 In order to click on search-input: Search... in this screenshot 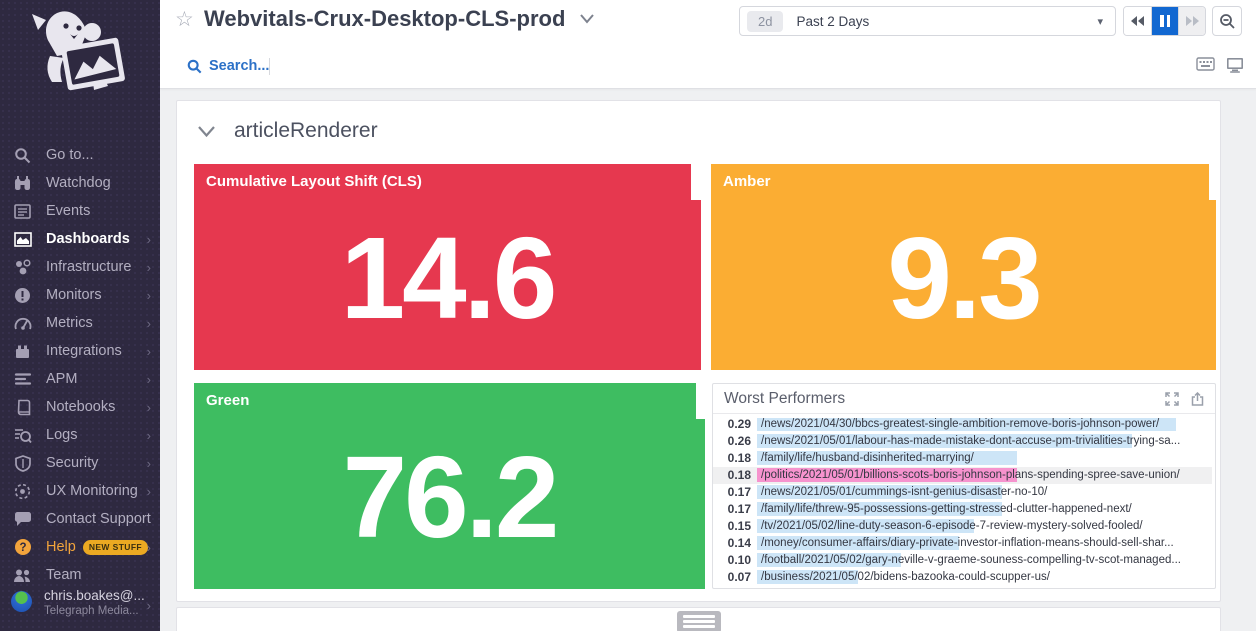, I will do `click(228, 66)`.